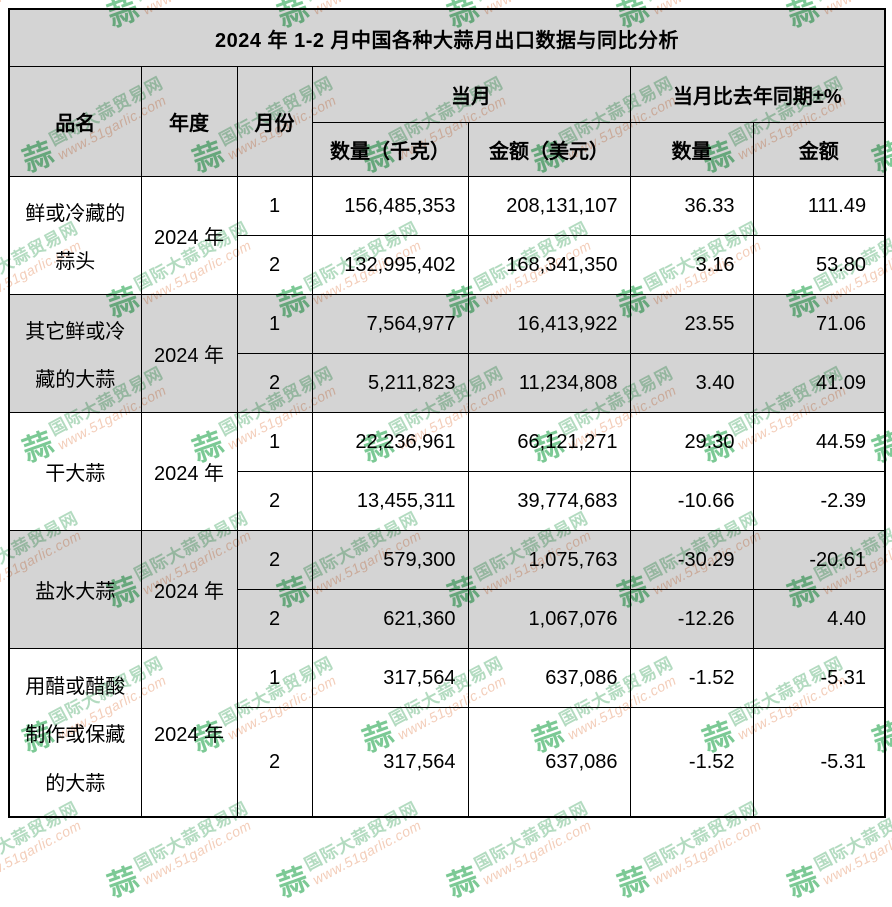 Image resolution: width=892 pixels, height=907 pixels. Describe the element at coordinates (75, 686) in the screenshot. I see `product-name-line: 用醋或醋酸` at that location.